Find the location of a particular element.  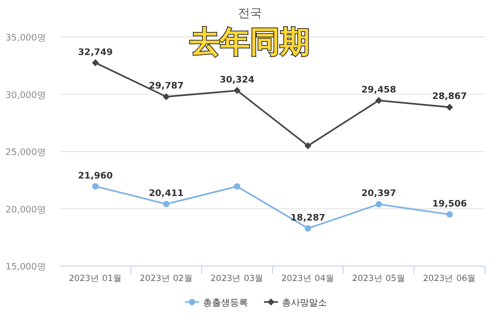

data-label: 18,287 is located at coordinates (308, 218).